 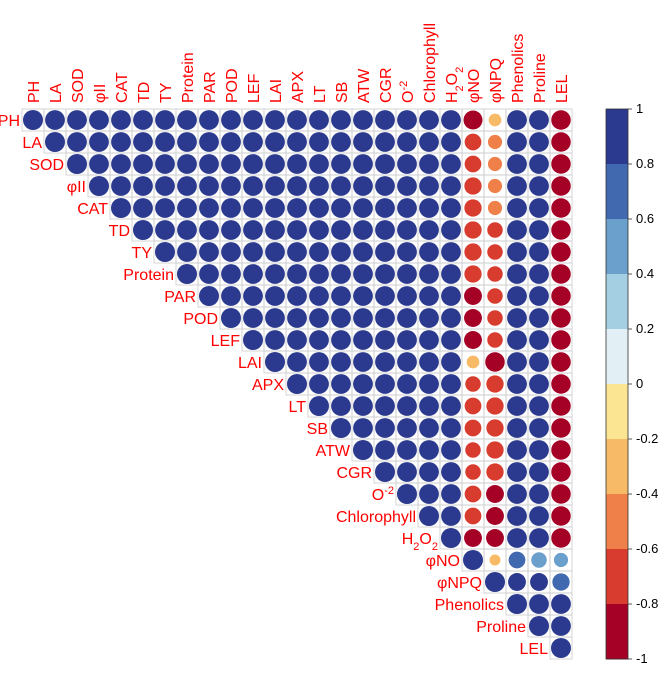 I want to click on corr-circle-atw-phino, so click(x=473, y=450).